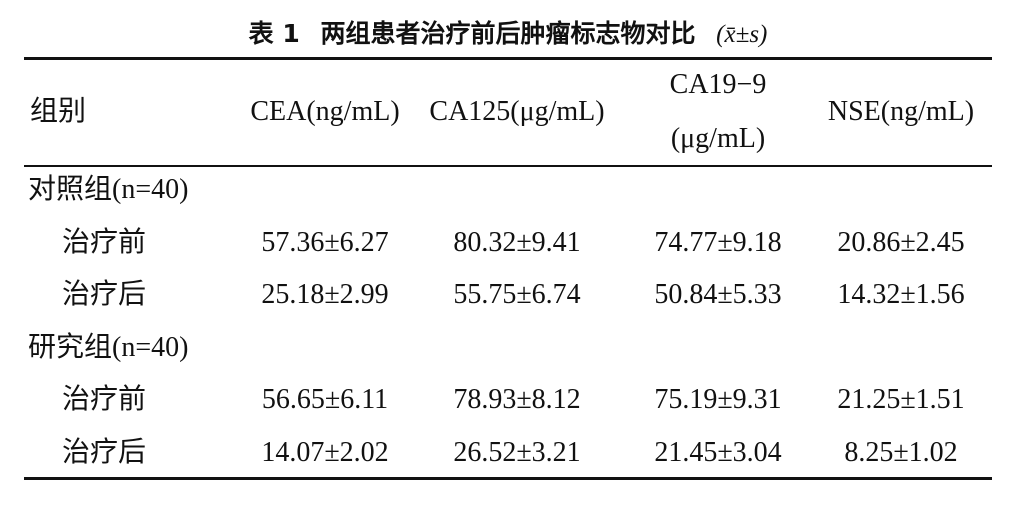  I want to click on header-rule, so click(508, 166).